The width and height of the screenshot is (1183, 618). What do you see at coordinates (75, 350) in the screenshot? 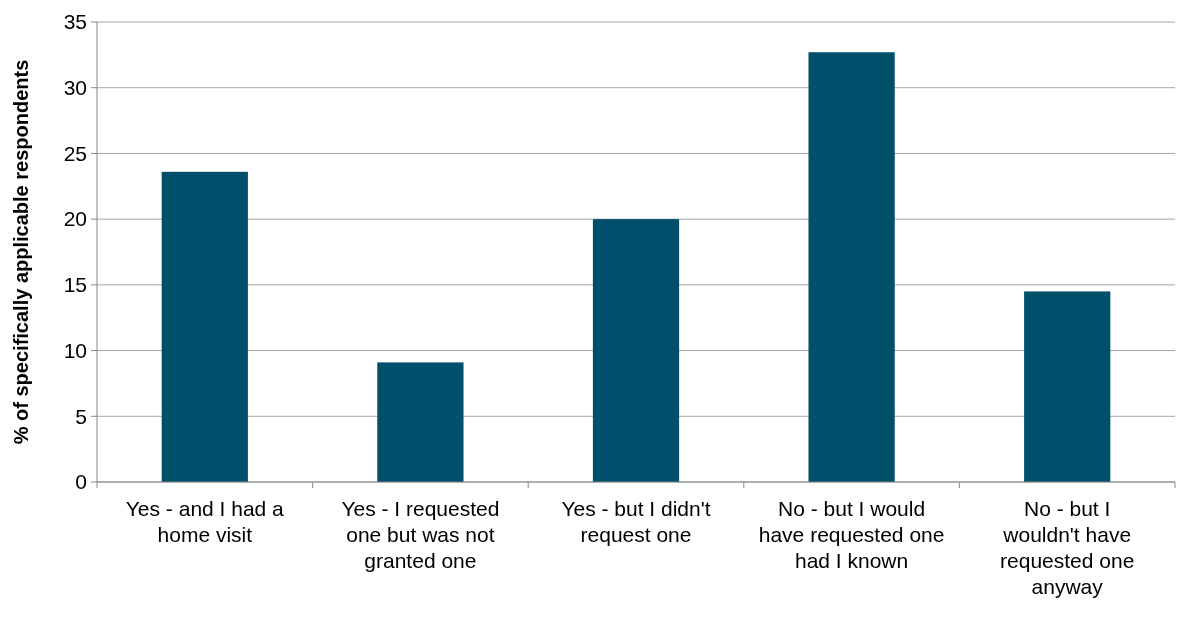
I see `y-tick-label: 10` at bounding box center [75, 350].